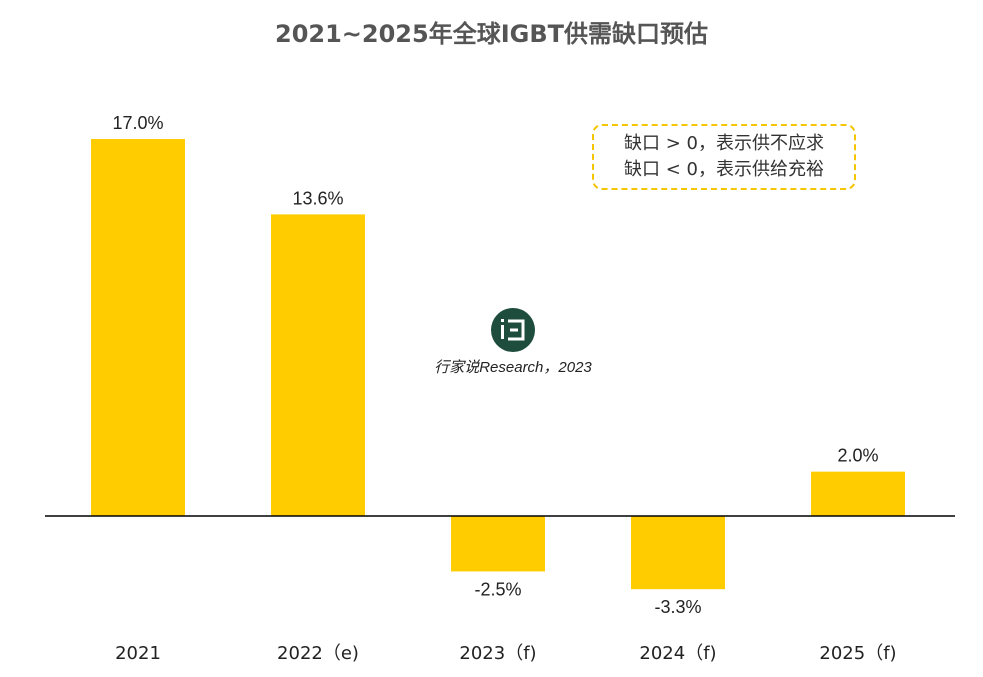 This screenshot has width=983, height=677. I want to click on brand-logo-icon, so click(513, 330).